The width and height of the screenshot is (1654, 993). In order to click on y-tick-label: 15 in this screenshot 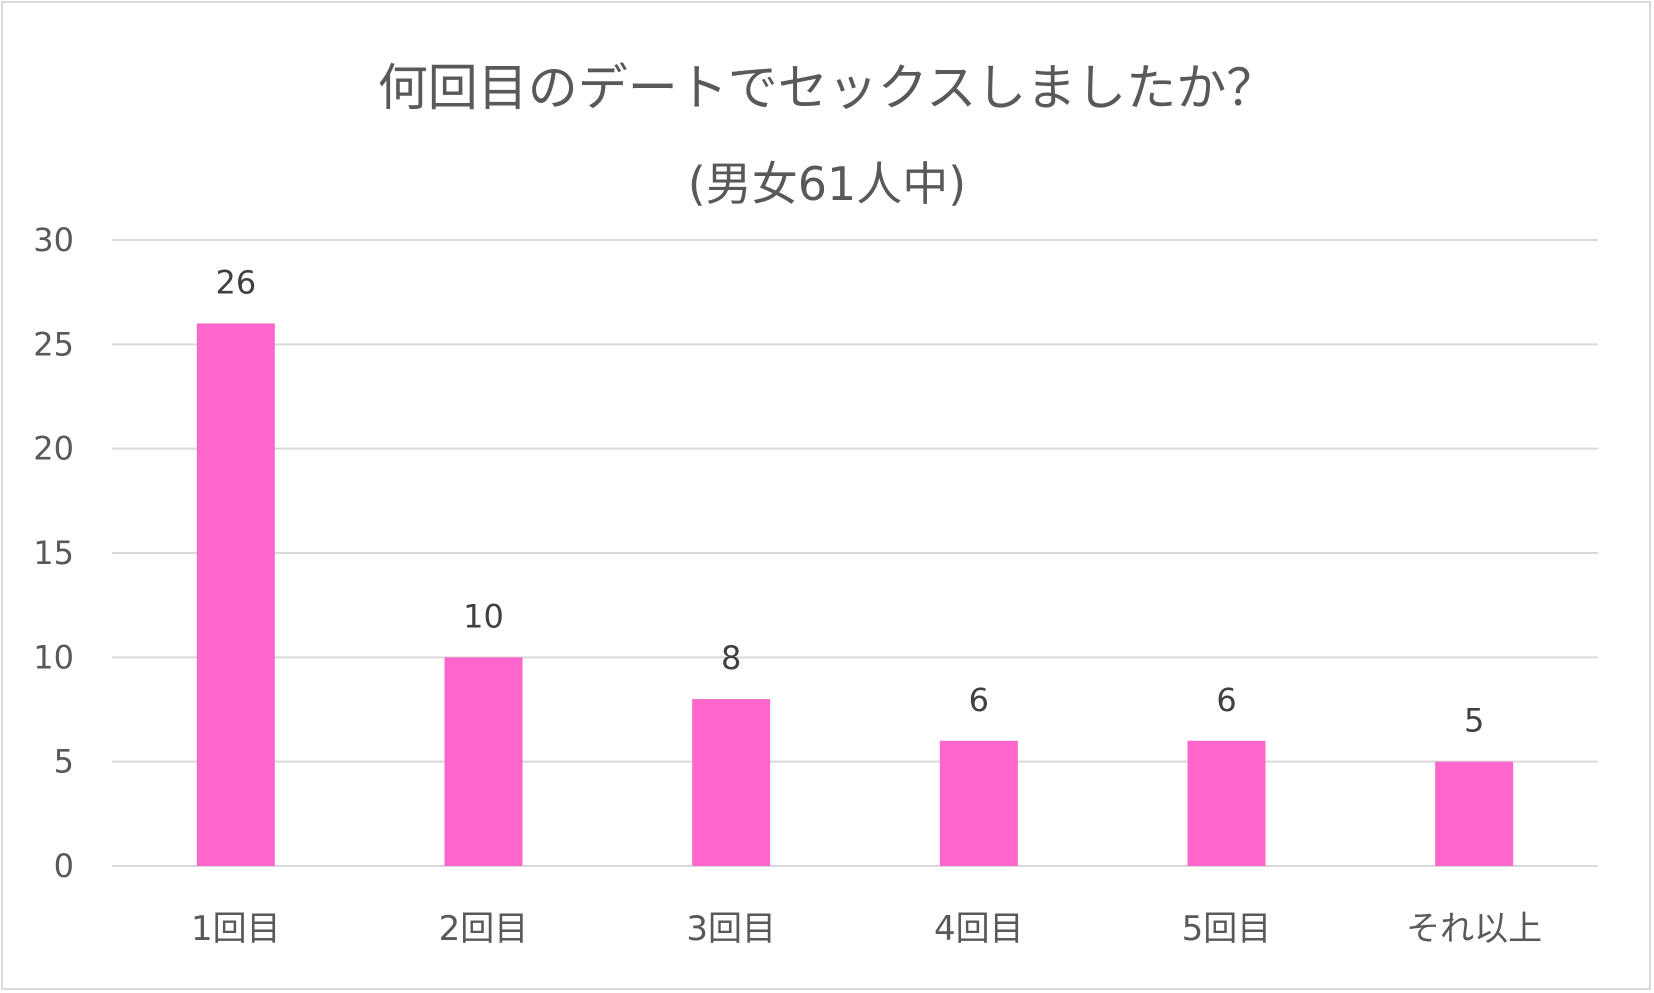, I will do `click(53, 553)`.